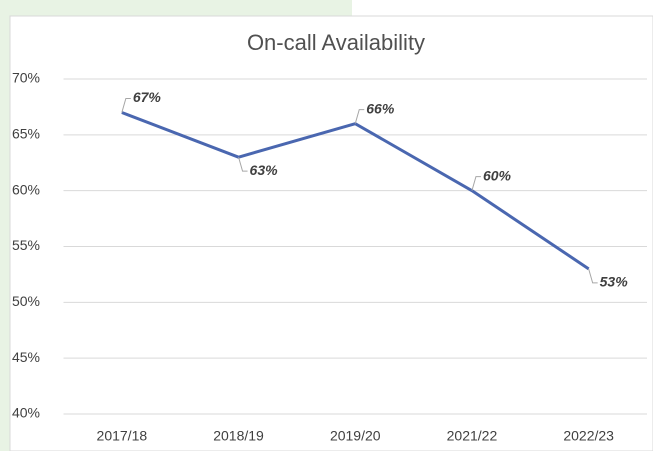 The height and width of the screenshot is (451, 653). I want to click on y-tick-label: 55%, so click(26, 245).